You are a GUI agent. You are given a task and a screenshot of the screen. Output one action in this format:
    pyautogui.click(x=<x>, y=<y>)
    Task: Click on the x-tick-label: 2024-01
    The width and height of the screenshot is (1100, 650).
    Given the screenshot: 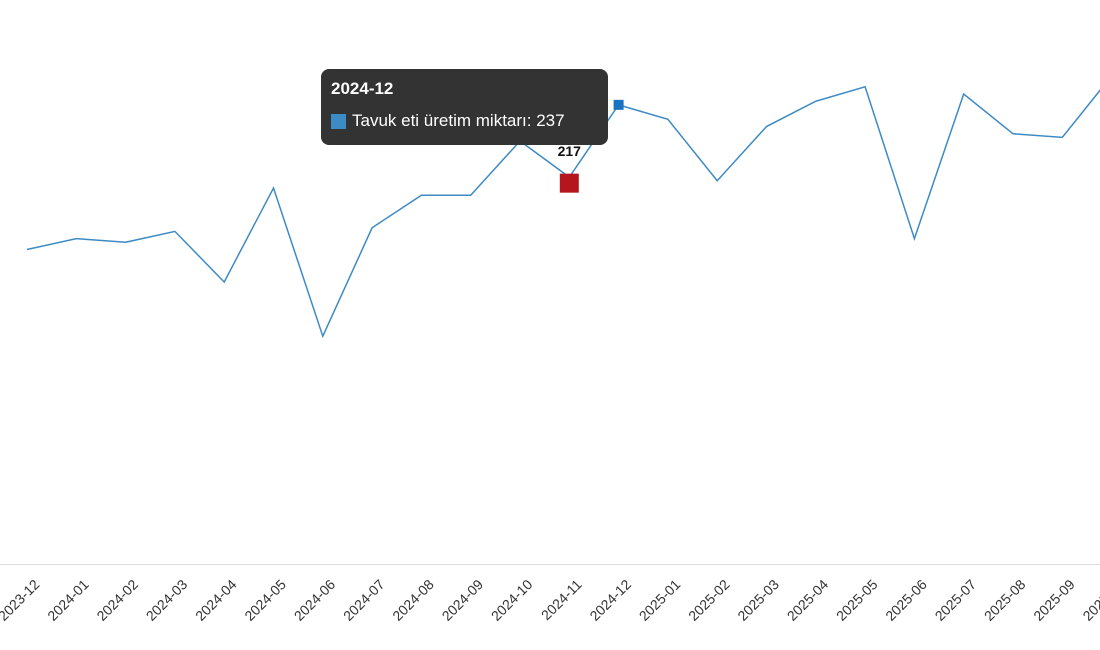 What is the action you would take?
    pyautogui.click(x=68, y=600)
    